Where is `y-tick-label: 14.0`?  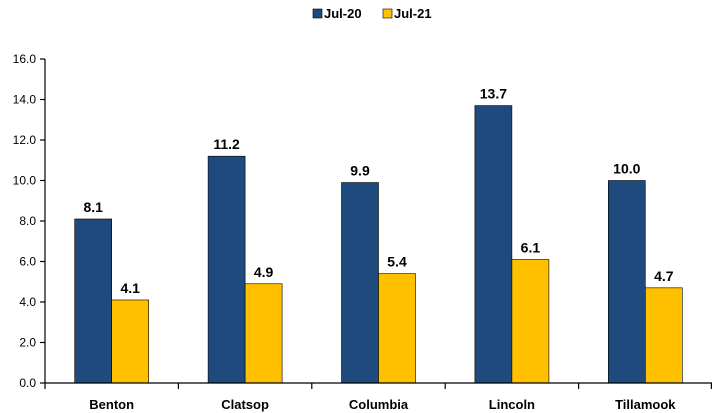
y-tick-label: 14.0 is located at coordinates (25, 100).